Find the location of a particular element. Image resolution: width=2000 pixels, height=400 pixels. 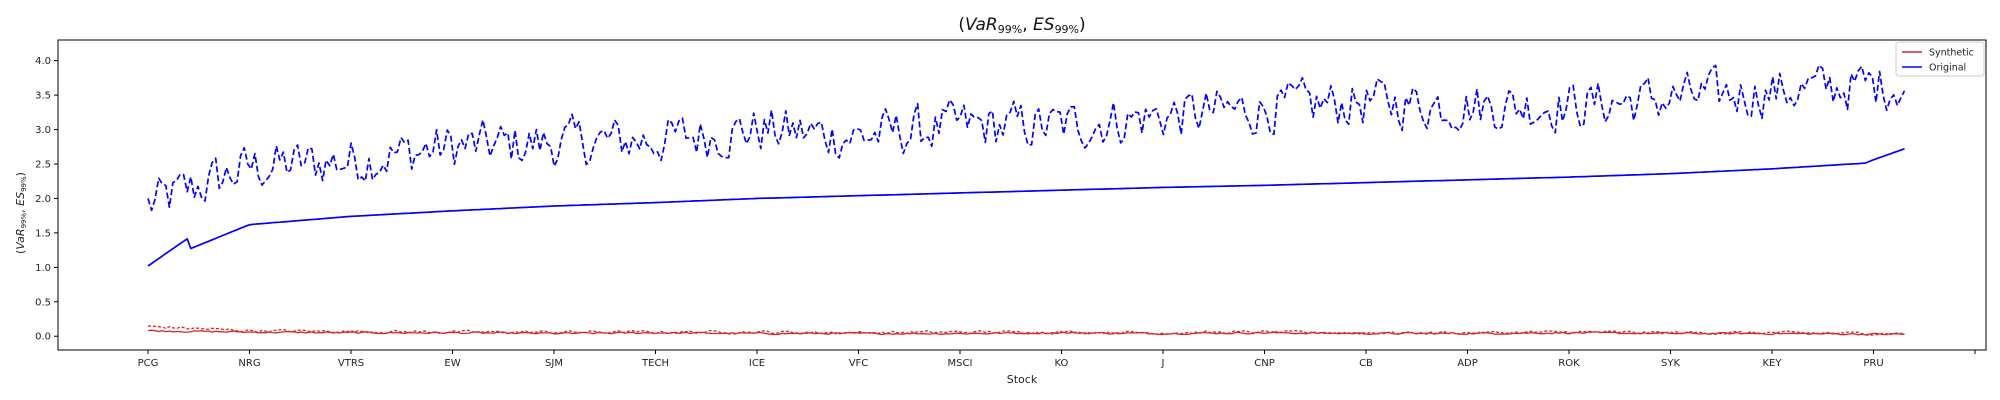

x-tick-label-rok: ROK is located at coordinates (1569, 363).